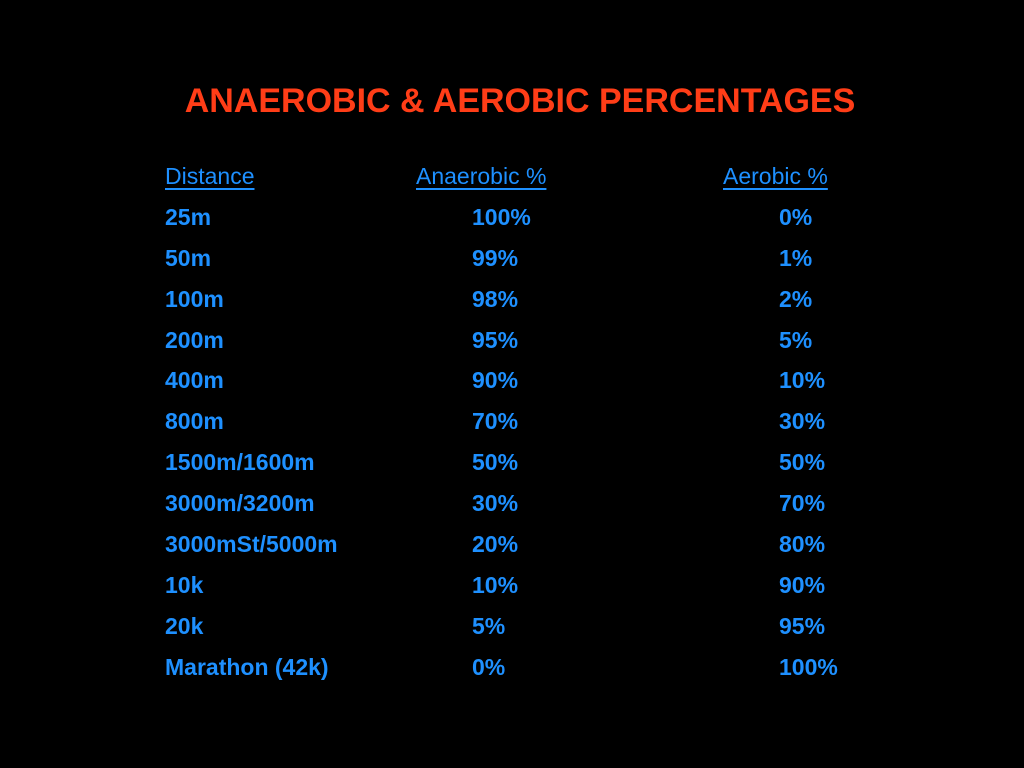 The height and width of the screenshot is (768, 1024). What do you see at coordinates (184, 625) in the screenshot?
I see `cell-distance: 20k` at bounding box center [184, 625].